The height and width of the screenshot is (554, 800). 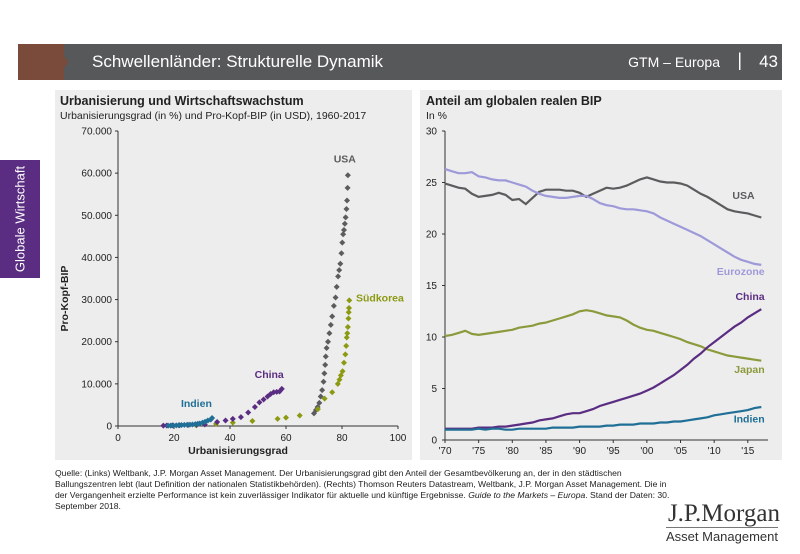 I want to click on y-tick-label: 20.000, so click(x=96, y=342).